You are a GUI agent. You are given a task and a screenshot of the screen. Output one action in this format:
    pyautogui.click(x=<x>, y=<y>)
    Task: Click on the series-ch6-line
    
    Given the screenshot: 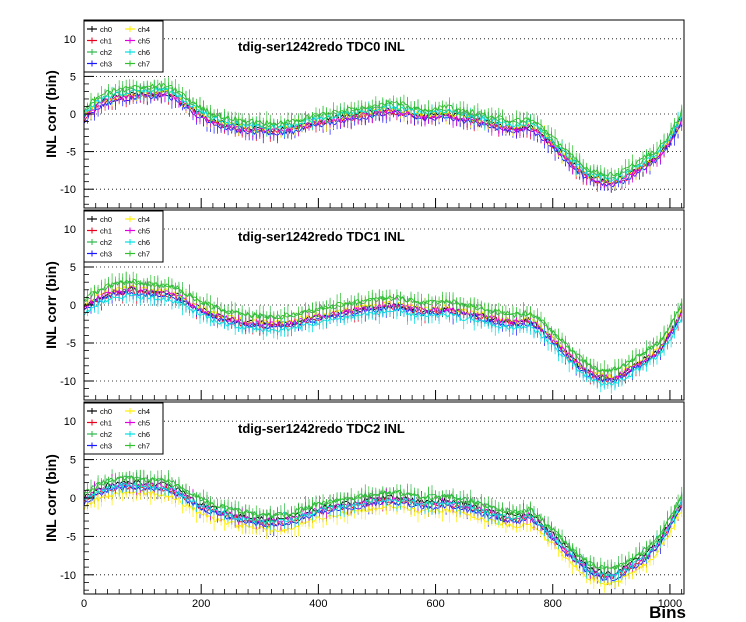 What is the action you would take?
    pyautogui.click(x=383, y=339)
    